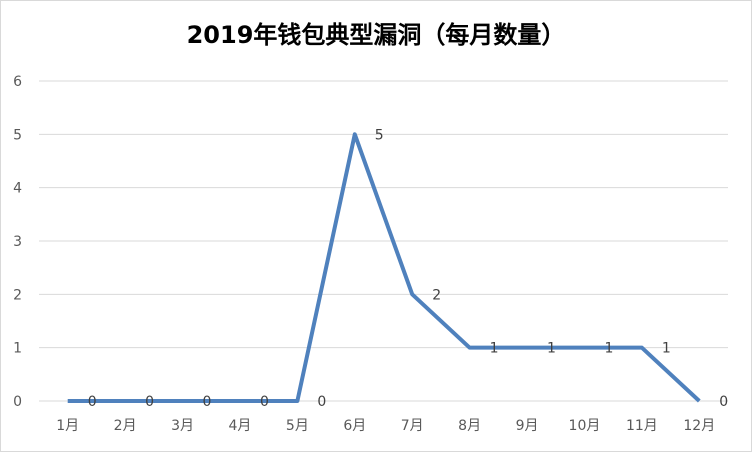  What do you see at coordinates (642, 426) in the screenshot?
I see `x-tick-label: 11月` at bounding box center [642, 426].